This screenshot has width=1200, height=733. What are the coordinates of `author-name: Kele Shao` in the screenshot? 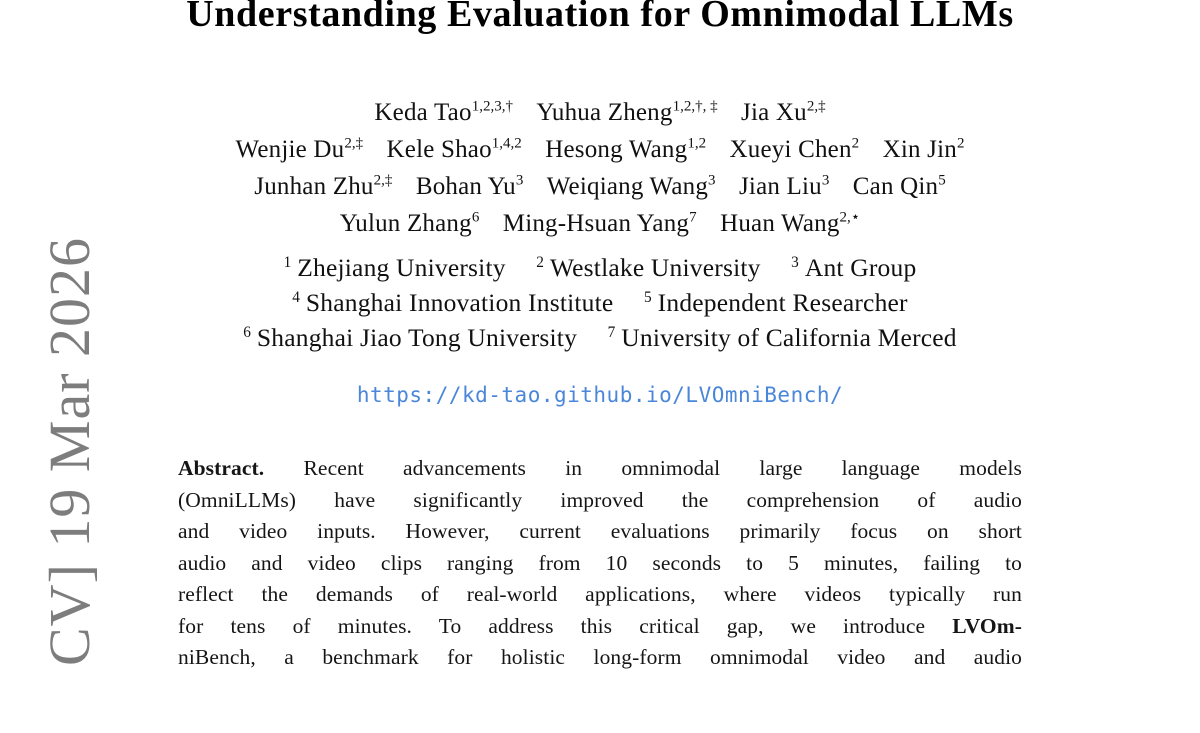 It's located at (439, 149).